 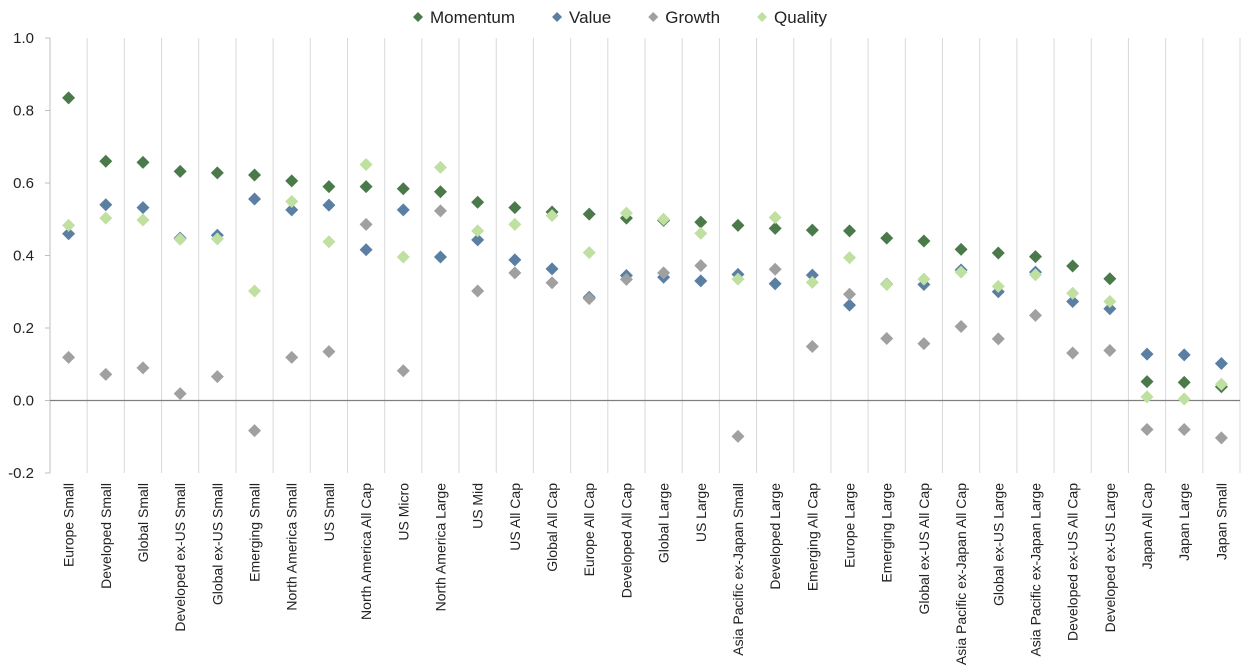 What do you see at coordinates (1110, 558) in the screenshot?
I see `x-category-label: Developed ex-US Large` at bounding box center [1110, 558].